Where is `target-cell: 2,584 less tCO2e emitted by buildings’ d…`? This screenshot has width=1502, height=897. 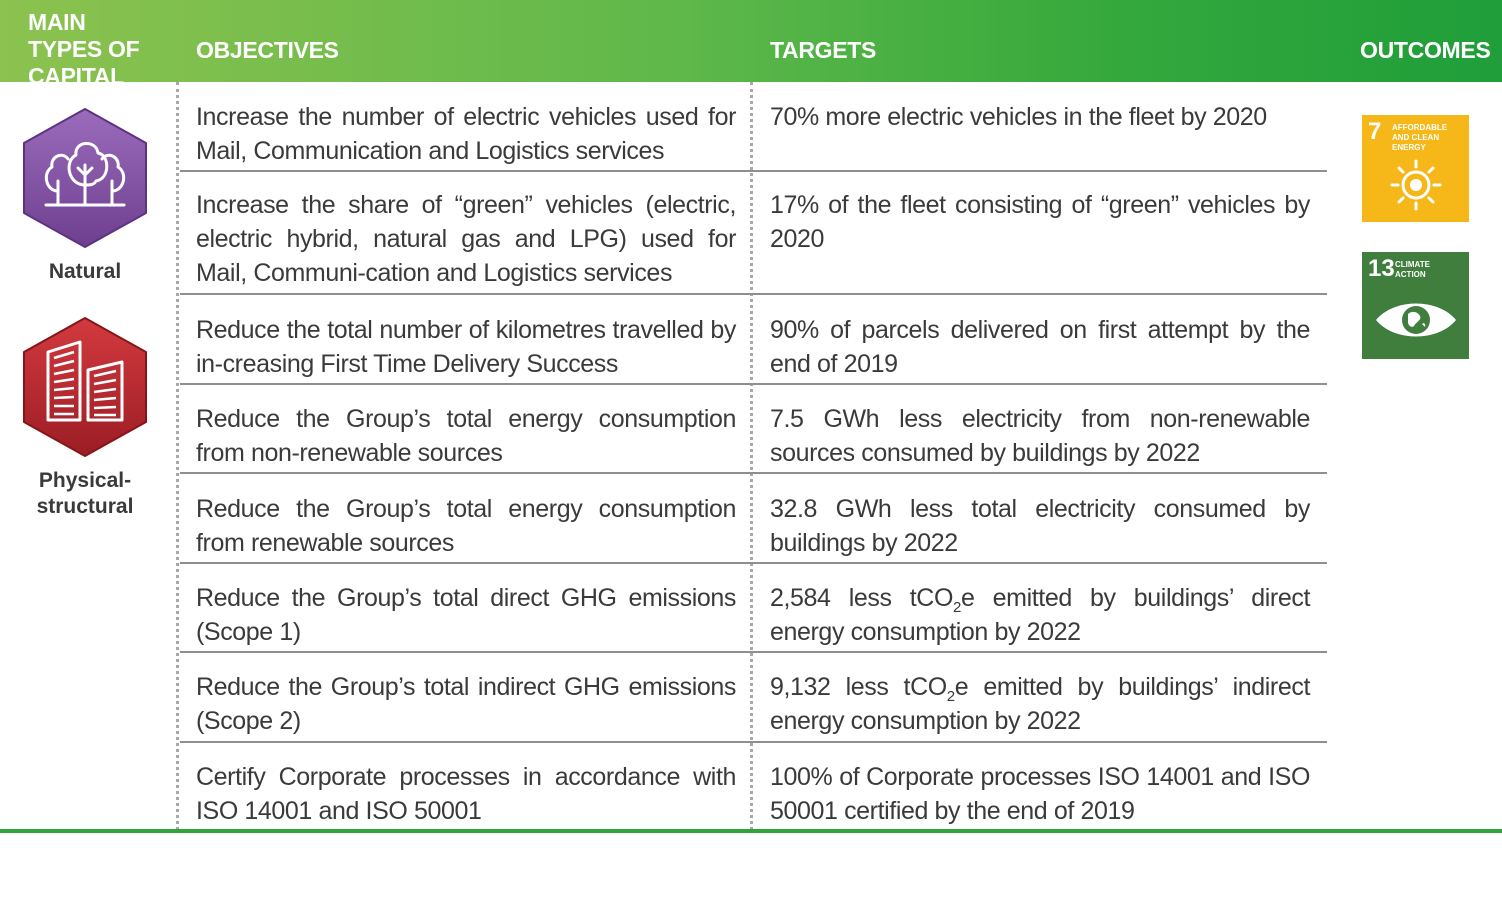 target-cell: 2,584 less tCO2e emitted by buildings’ d… is located at coordinates (1040, 615).